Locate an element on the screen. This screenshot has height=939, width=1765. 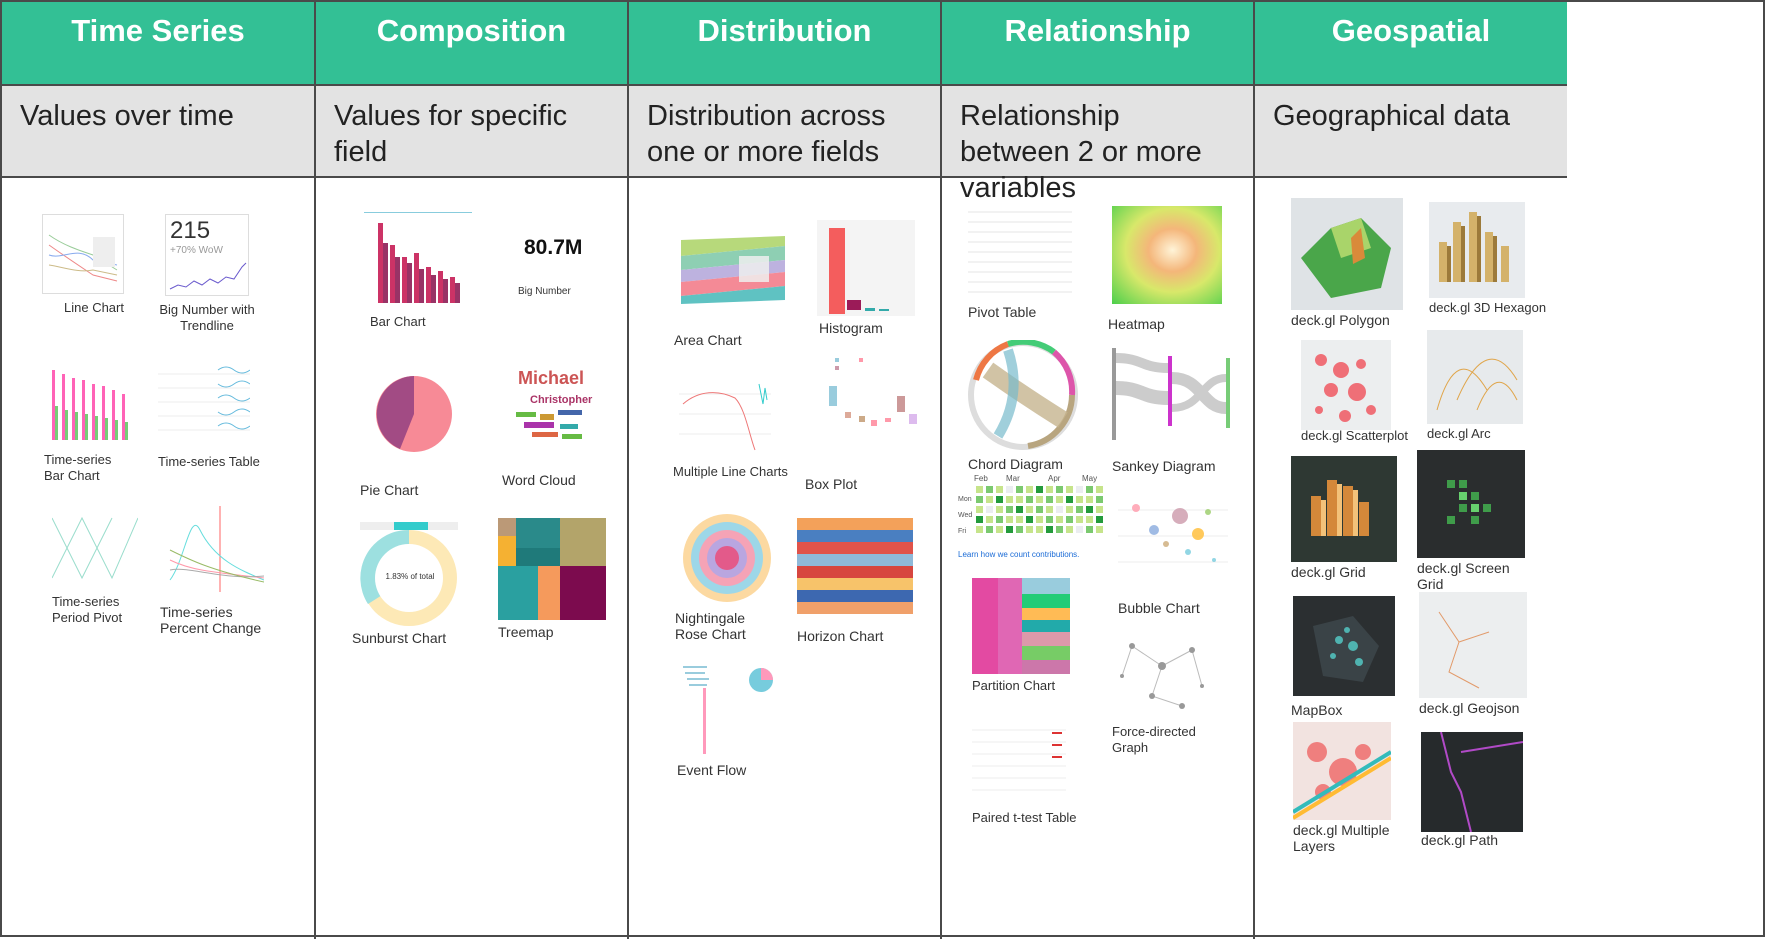
column-header: Composition is located at coordinates (471, 44).